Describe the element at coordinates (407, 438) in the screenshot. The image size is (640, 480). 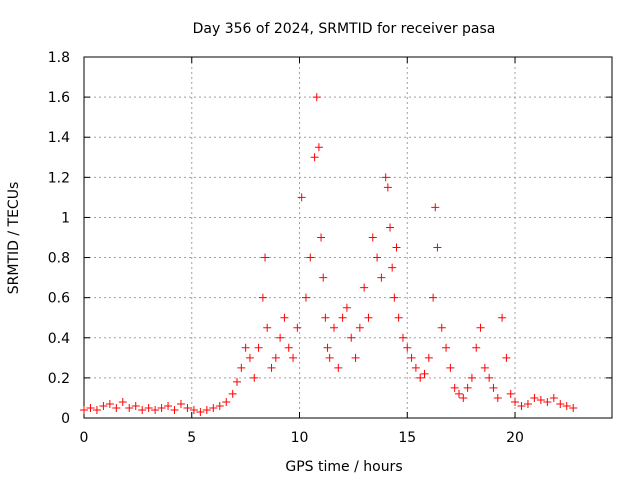
I see `x-tick-label: 15` at that location.